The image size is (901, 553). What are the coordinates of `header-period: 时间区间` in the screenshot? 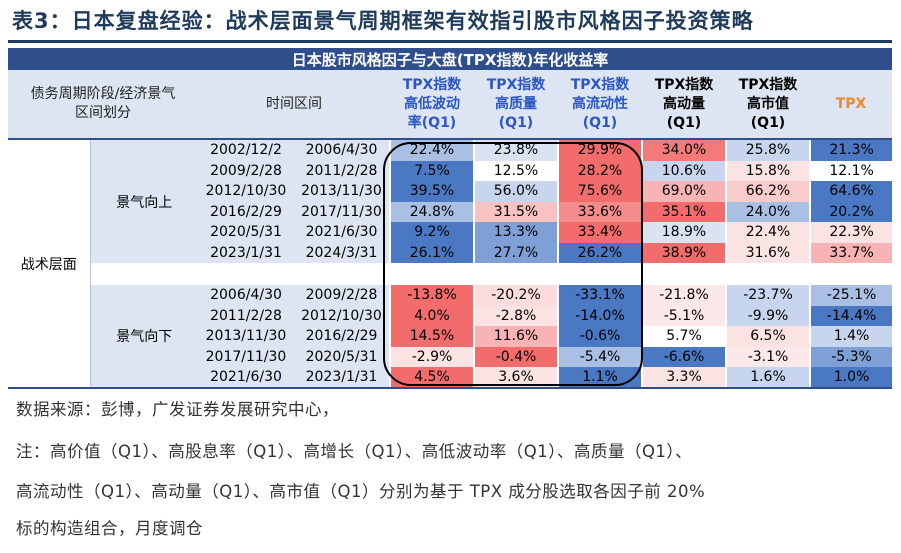 It's located at (294, 105).